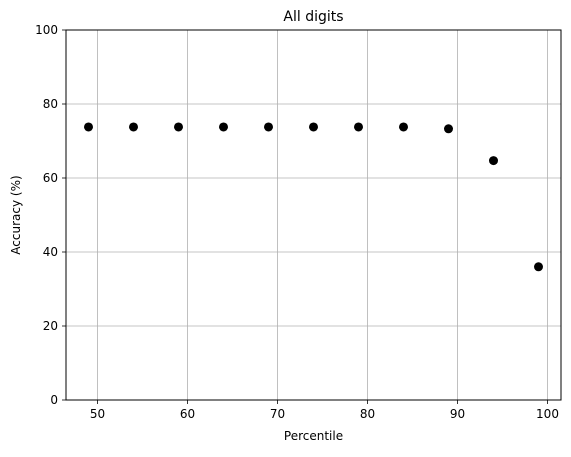  What do you see at coordinates (313, 436) in the screenshot?
I see `x-axis-label: Percentile` at bounding box center [313, 436].